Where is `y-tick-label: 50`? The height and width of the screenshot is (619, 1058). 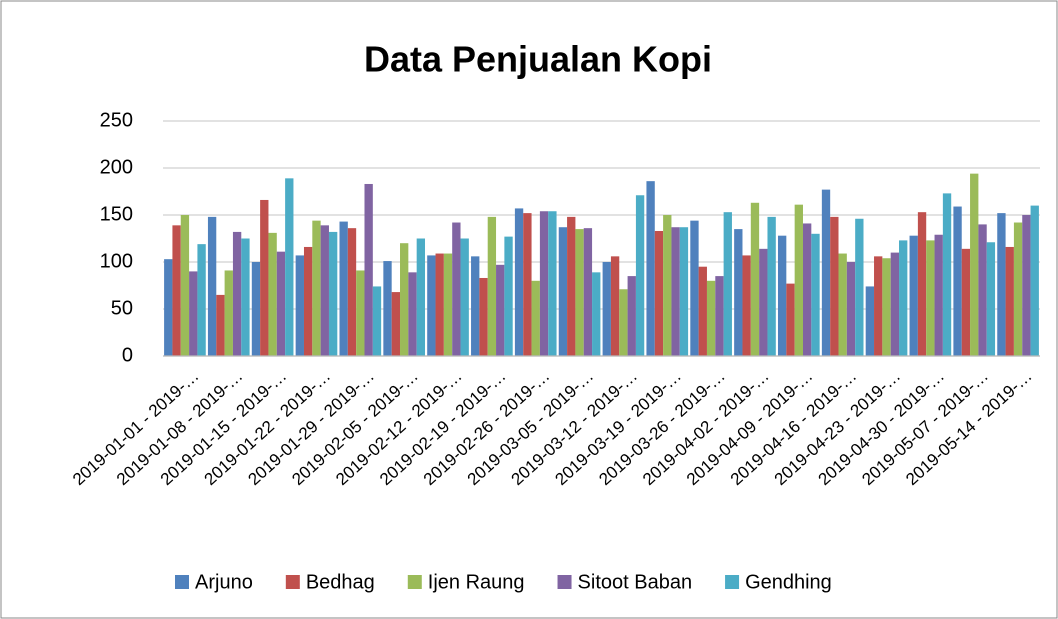
y-tick-label: 50 is located at coordinates (122, 308).